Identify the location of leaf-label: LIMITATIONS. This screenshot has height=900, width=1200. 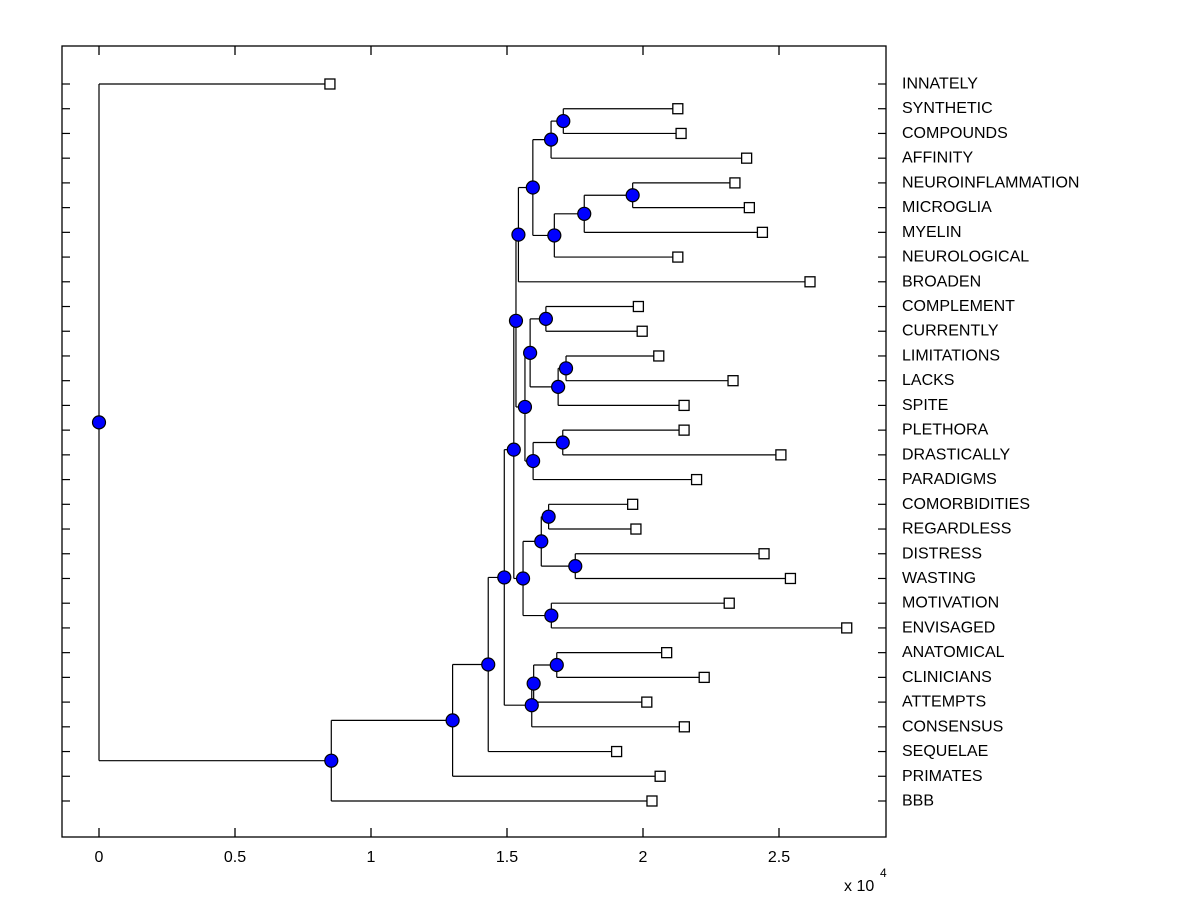
(951, 355).